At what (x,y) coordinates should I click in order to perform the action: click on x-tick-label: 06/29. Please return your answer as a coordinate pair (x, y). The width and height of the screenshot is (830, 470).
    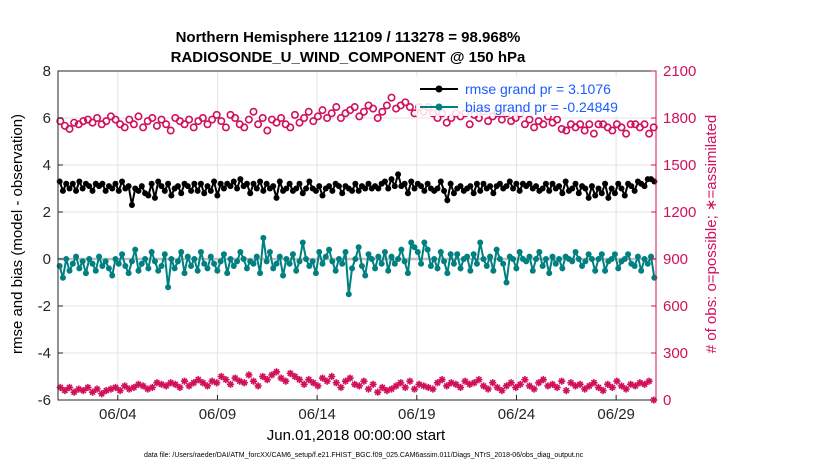
    Looking at the image, I should click on (616, 414).